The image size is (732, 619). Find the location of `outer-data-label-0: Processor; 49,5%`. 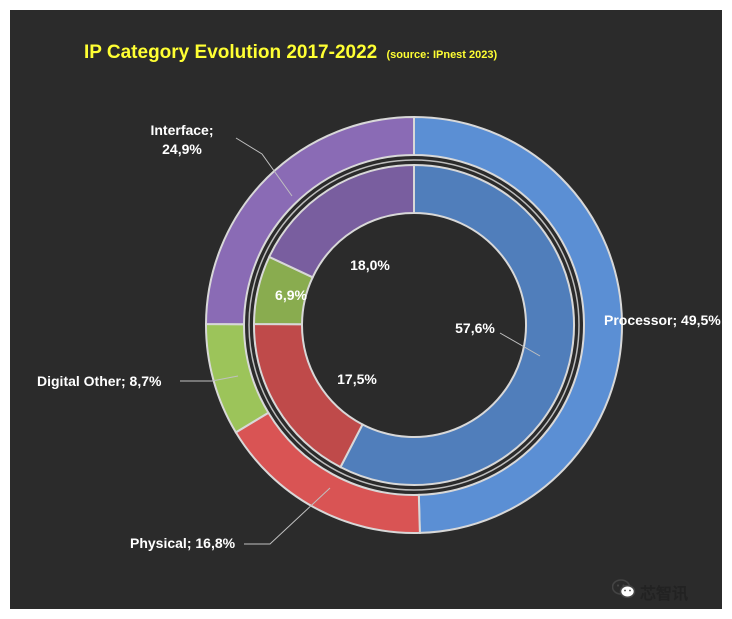

outer-data-label-0: Processor; 49,5% is located at coordinates (662, 320).